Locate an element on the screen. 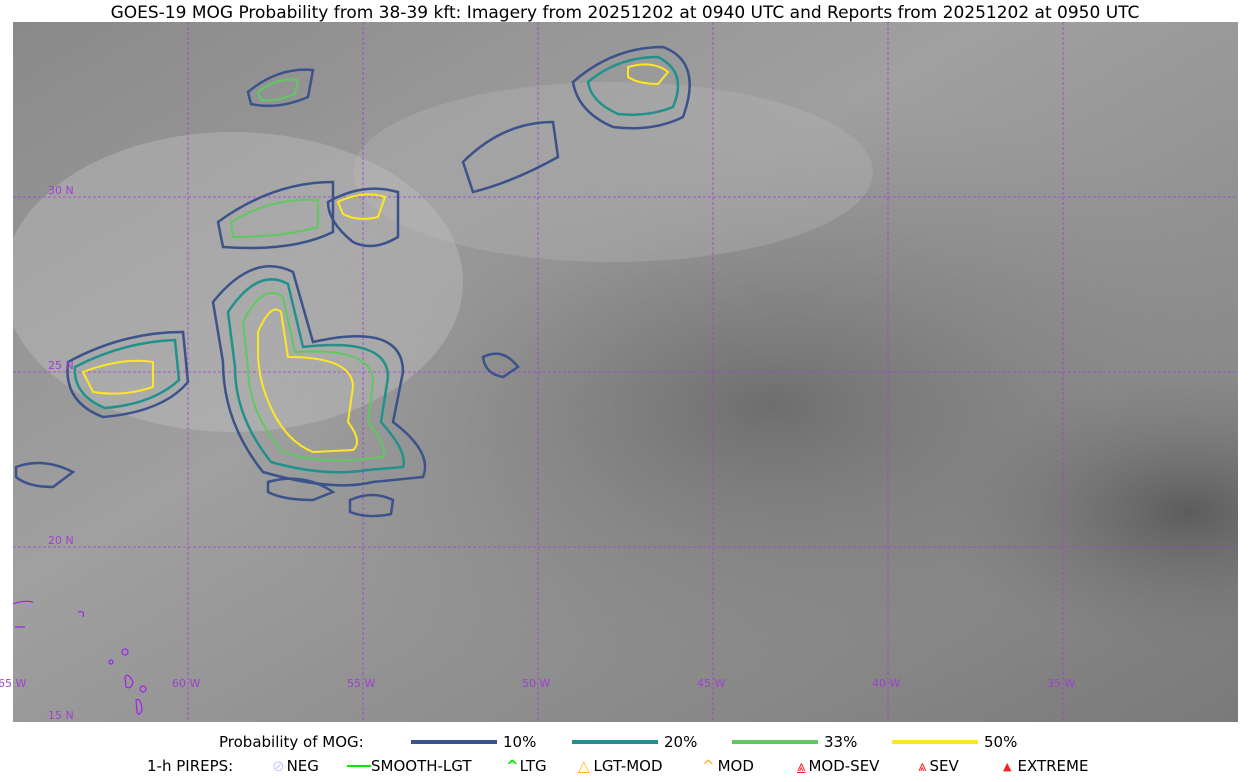 Image resolution: width=1250 pixels, height=782 pixels. legend-extreme: ▲ EXTREME is located at coordinates (1046, 766).